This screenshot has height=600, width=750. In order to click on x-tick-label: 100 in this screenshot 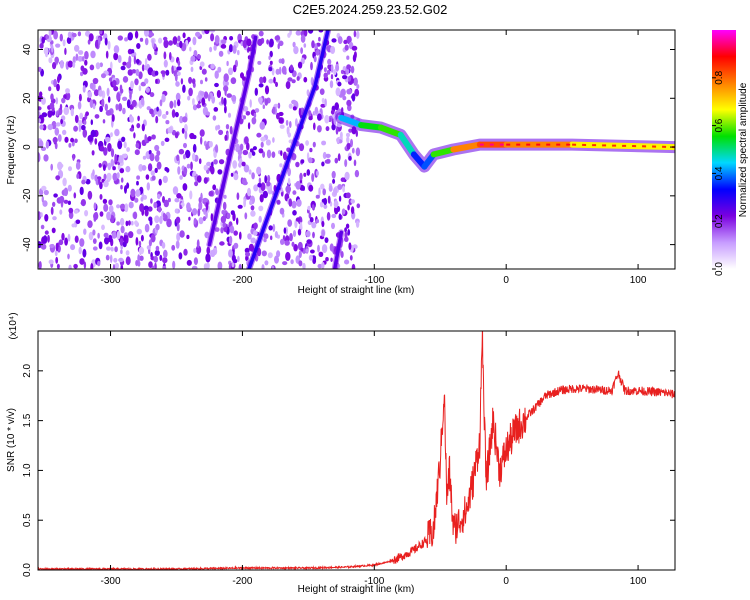, I will do `click(638, 280)`.